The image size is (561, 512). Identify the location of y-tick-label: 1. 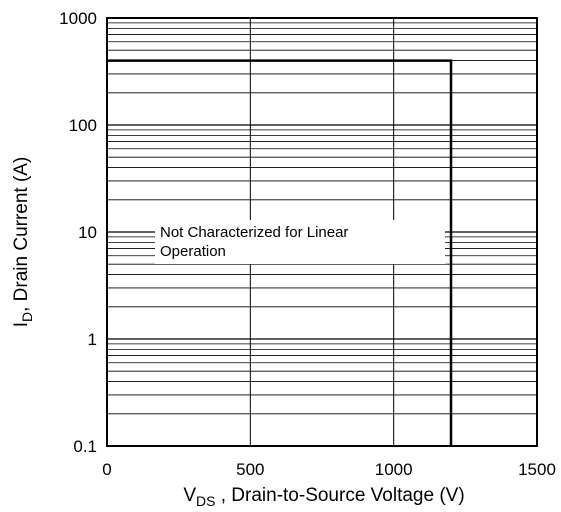
(92, 339).